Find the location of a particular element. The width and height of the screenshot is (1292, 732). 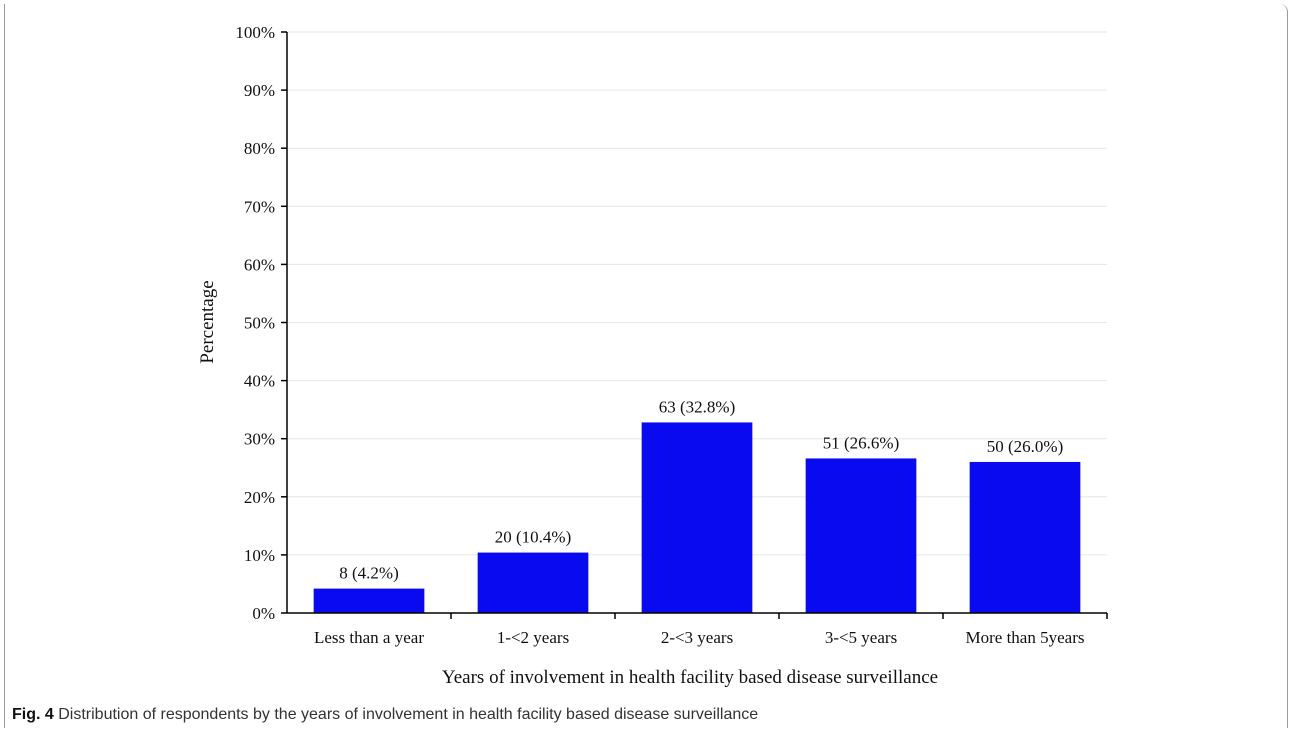

y-tick-label: 50% is located at coordinates (259, 323).